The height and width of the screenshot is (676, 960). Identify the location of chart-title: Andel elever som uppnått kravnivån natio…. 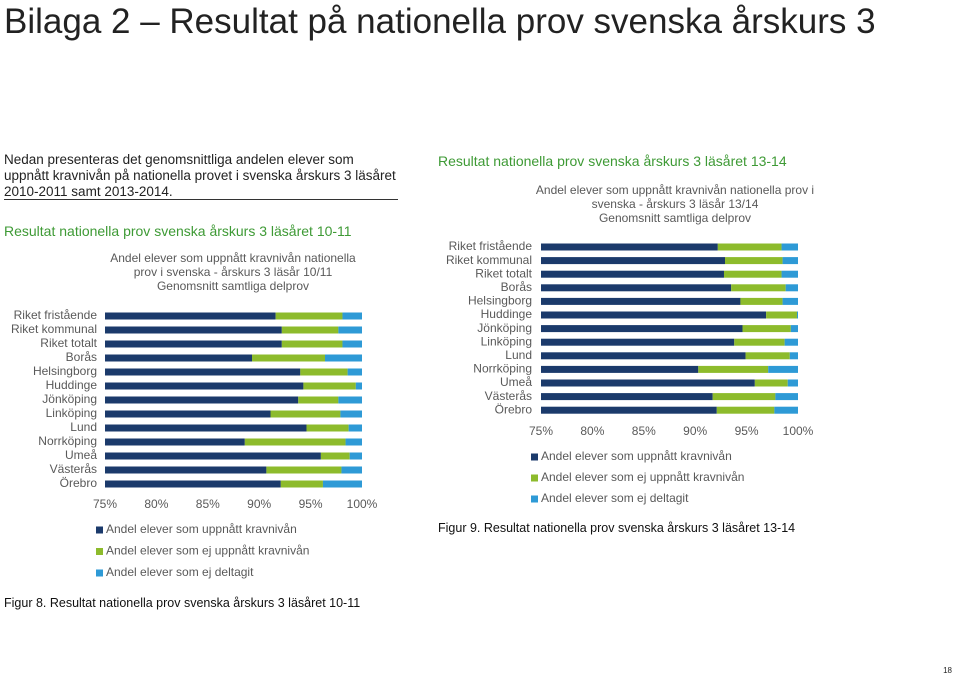
(675, 197).